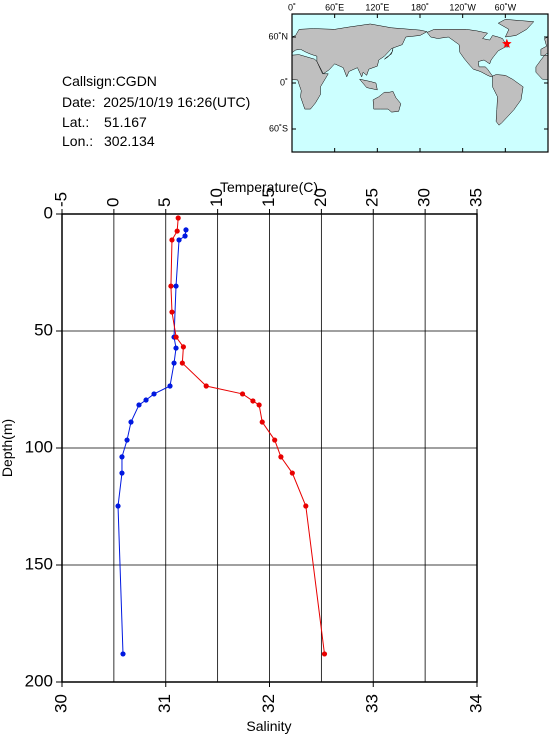 This screenshot has height=736, width=553. Describe the element at coordinates (377, 7) in the screenshot. I see `map-x-tick-label: 120˚E` at that location.